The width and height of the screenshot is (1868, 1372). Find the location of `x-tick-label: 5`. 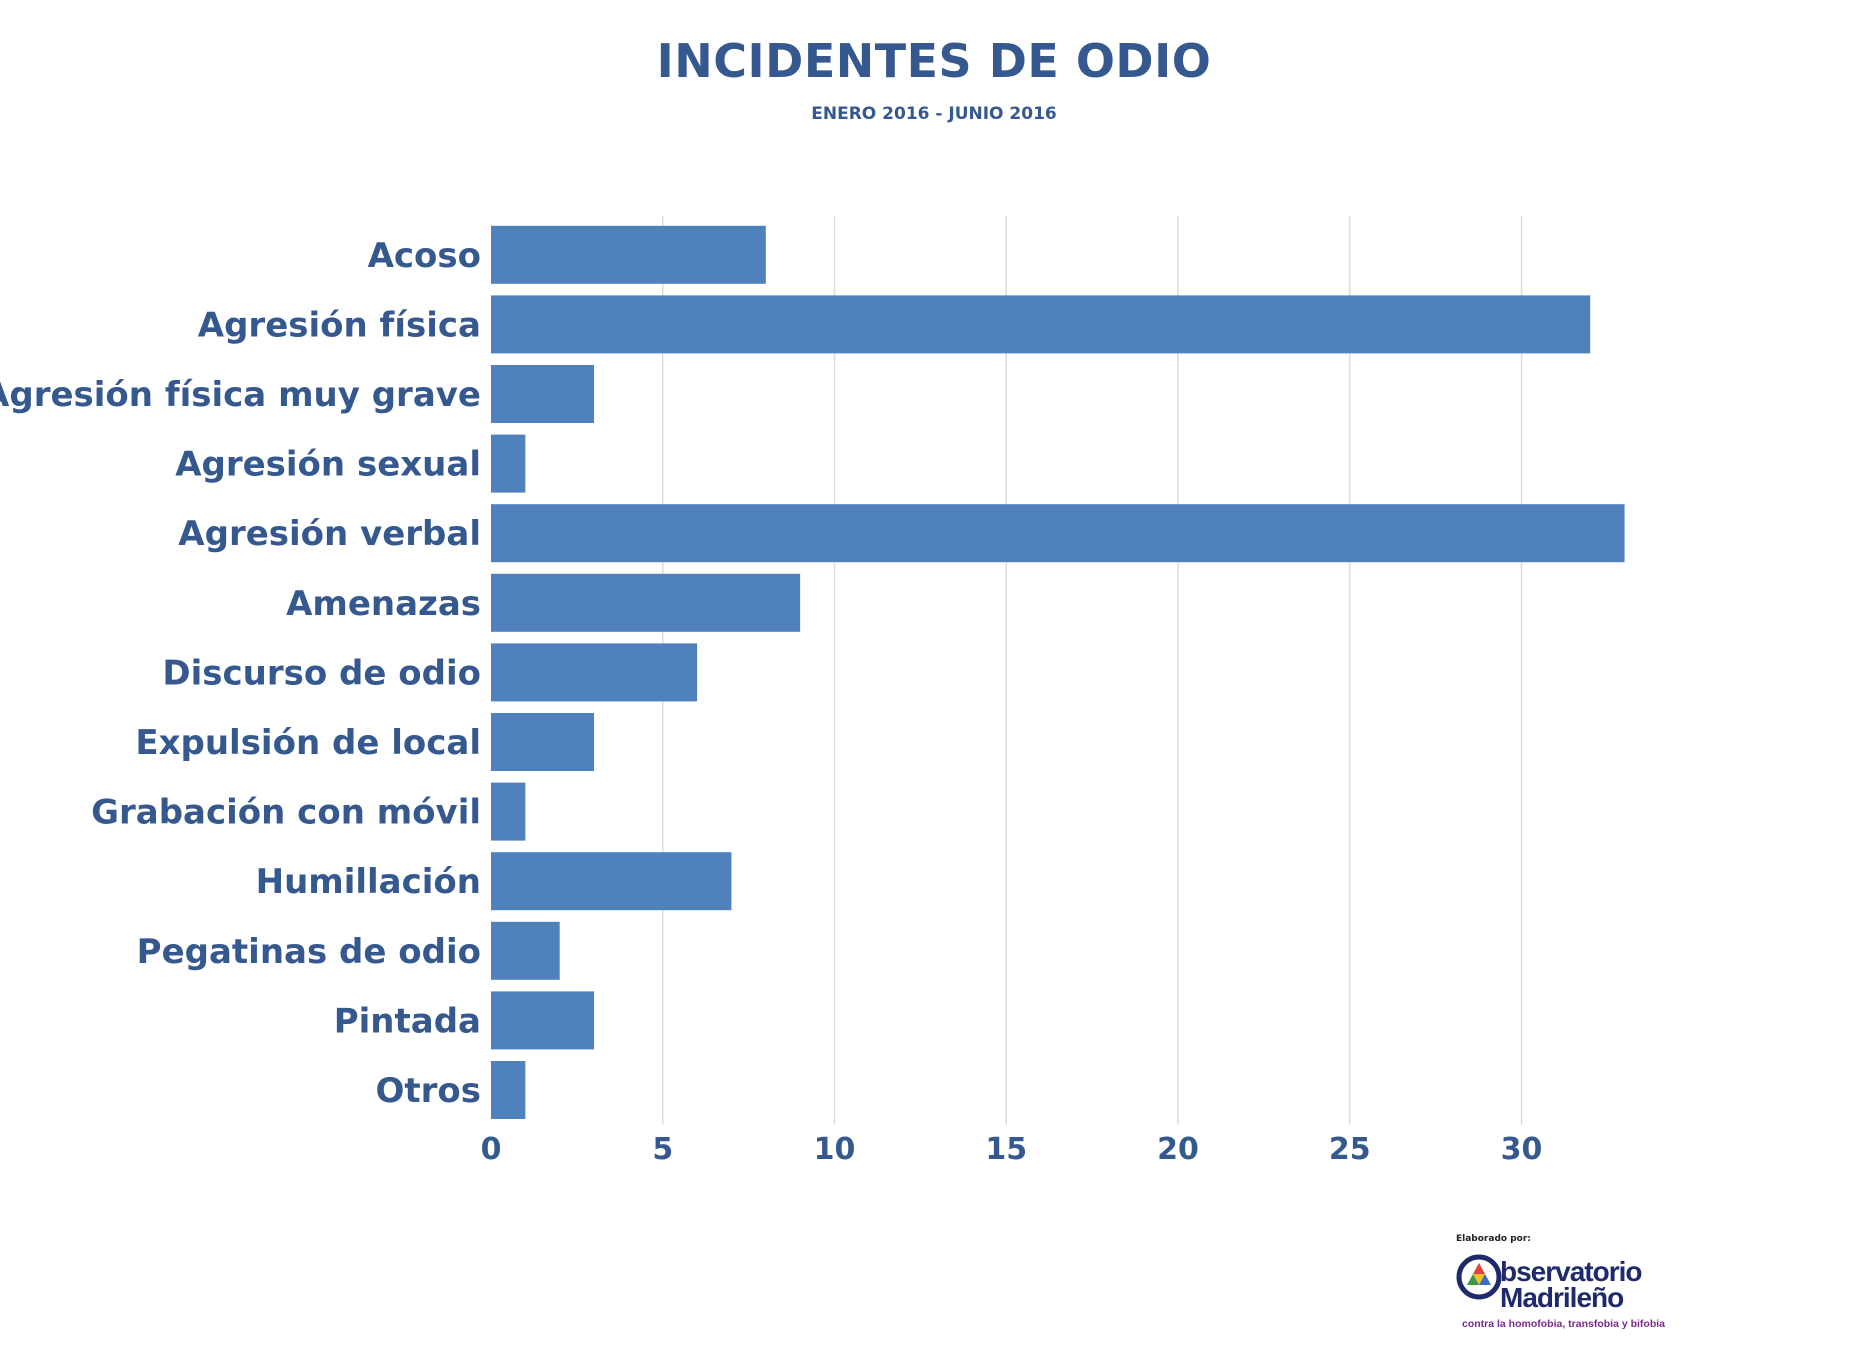

x-tick-label: 5 is located at coordinates (662, 1149).